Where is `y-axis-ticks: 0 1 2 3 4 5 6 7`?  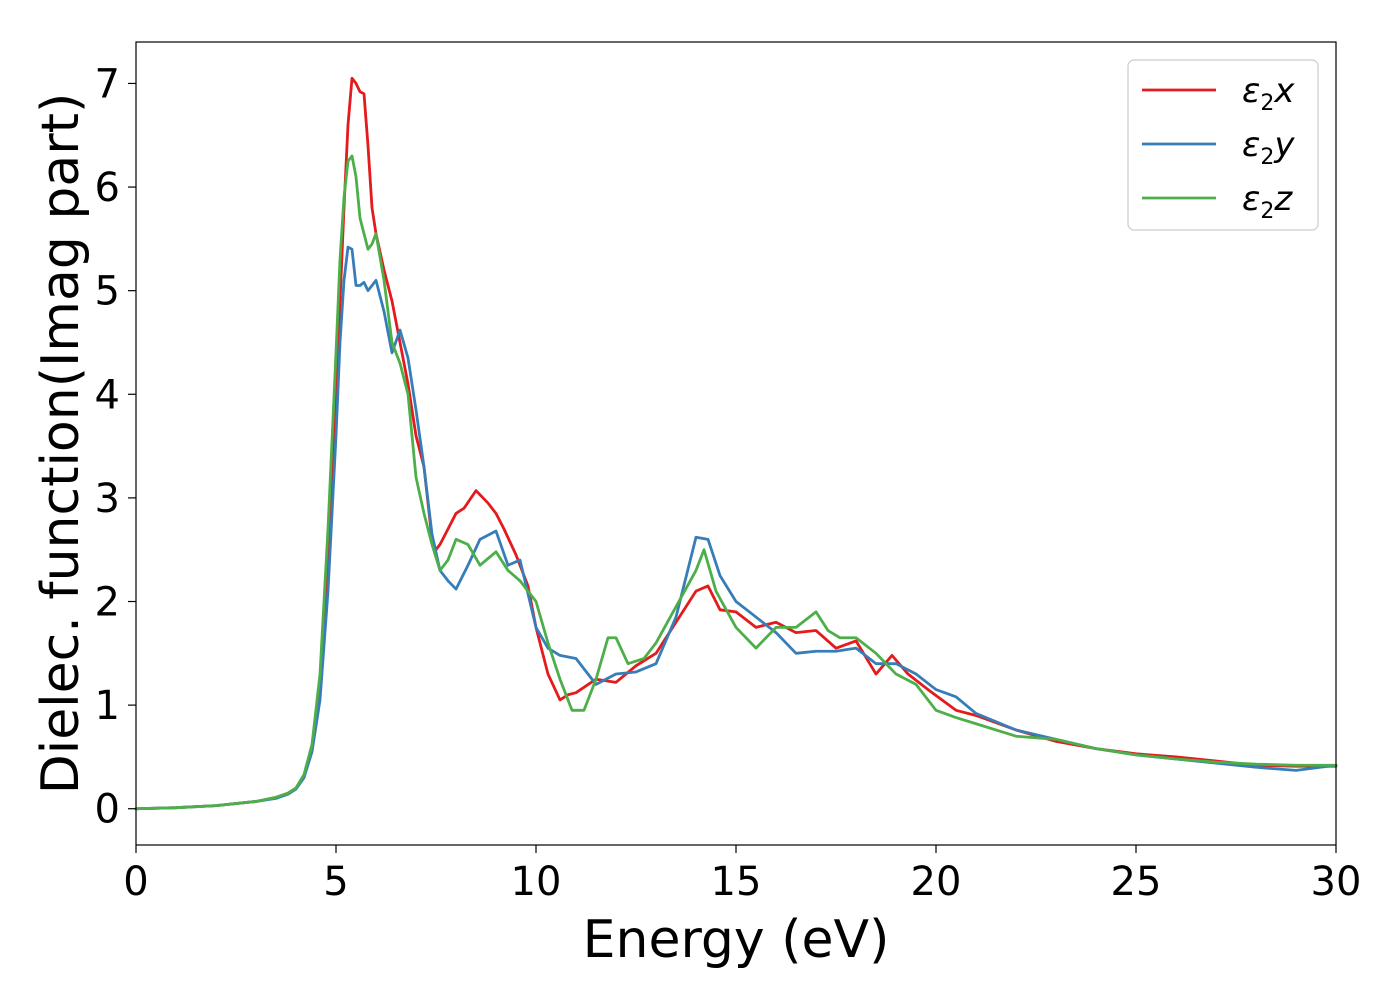 y-axis-ticks: 0 1 2 3 4 5 6 7 is located at coordinates (115, 447).